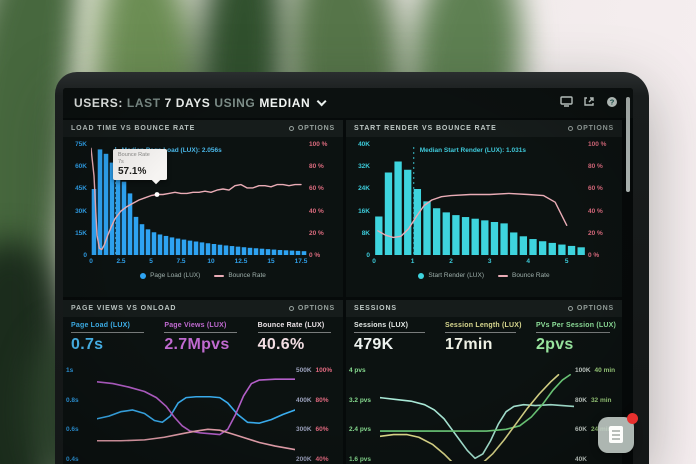 The image size is (696, 464). What do you see at coordinates (595, 167) in the screenshot?
I see `axis-tick: 80 %` at bounding box center [595, 167].